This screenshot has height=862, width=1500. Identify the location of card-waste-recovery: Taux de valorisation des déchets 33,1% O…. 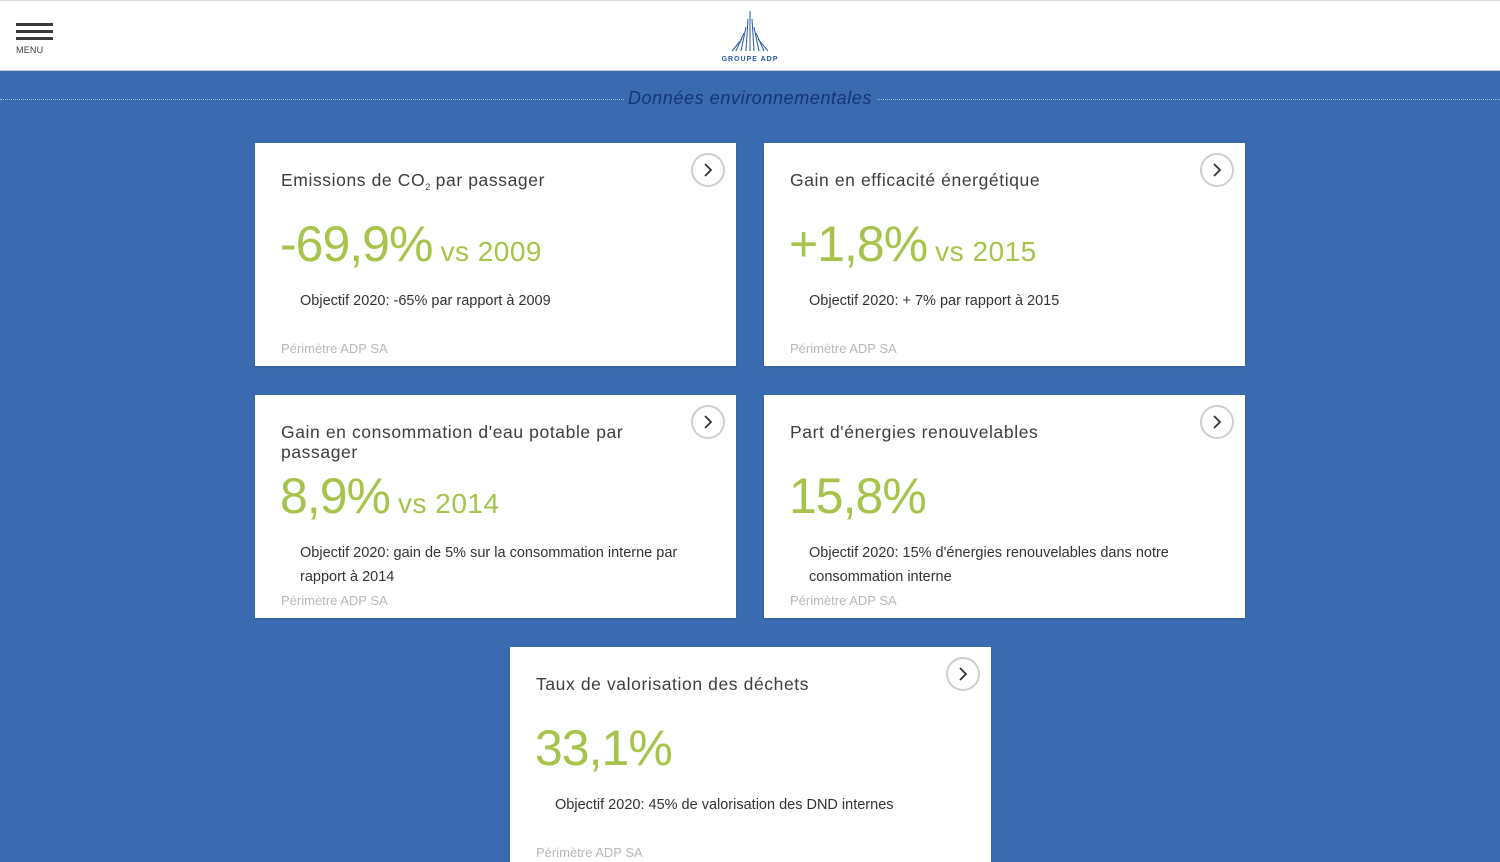
(750, 754).